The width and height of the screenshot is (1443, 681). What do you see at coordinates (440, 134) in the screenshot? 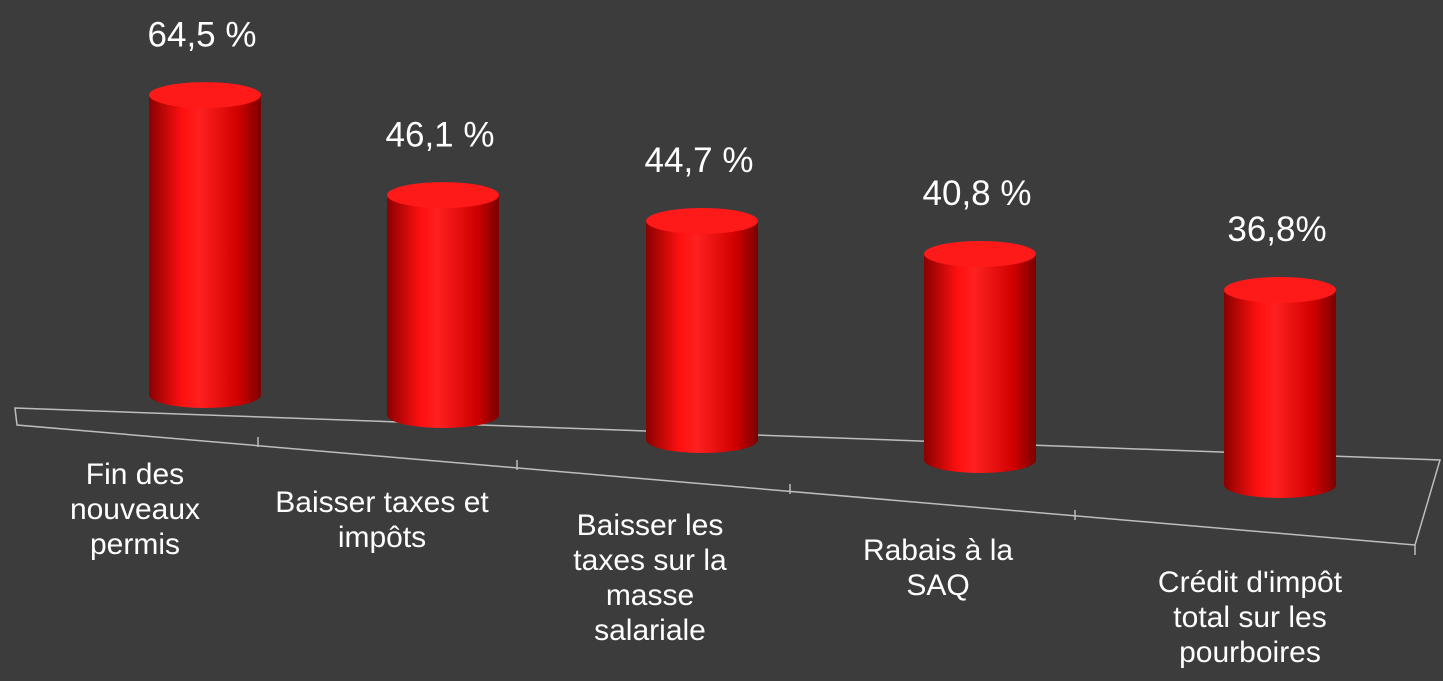
I see `value-label: 46,1 %` at bounding box center [440, 134].